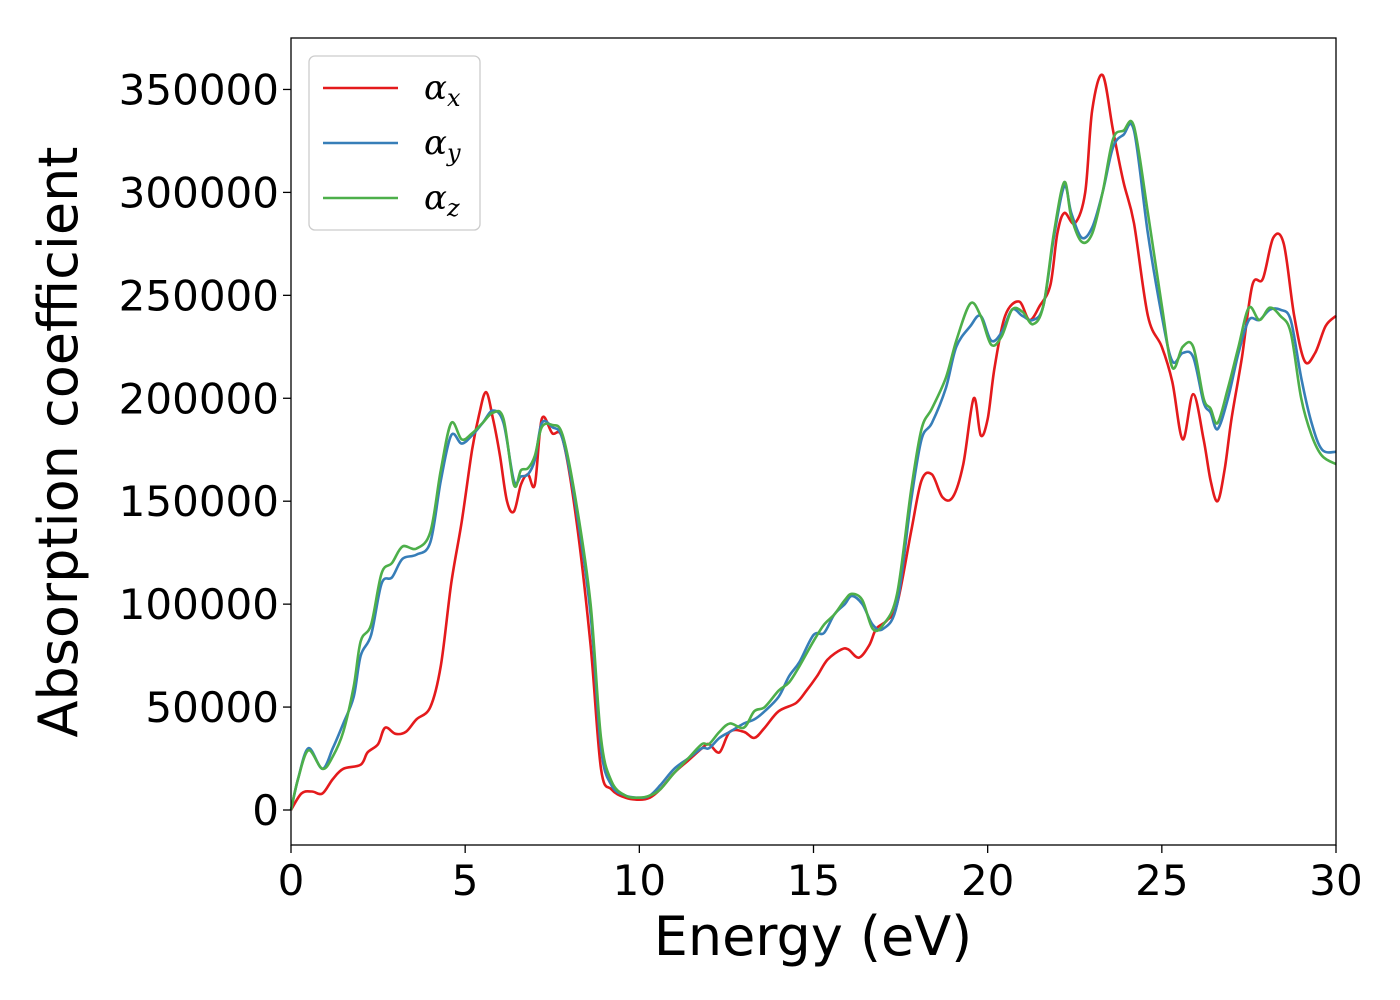 This screenshot has height=1000, width=1400. What do you see at coordinates (1161, 880) in the screenshot?
I see `x-tick-label: 25` at bounding box center [1161, 880].